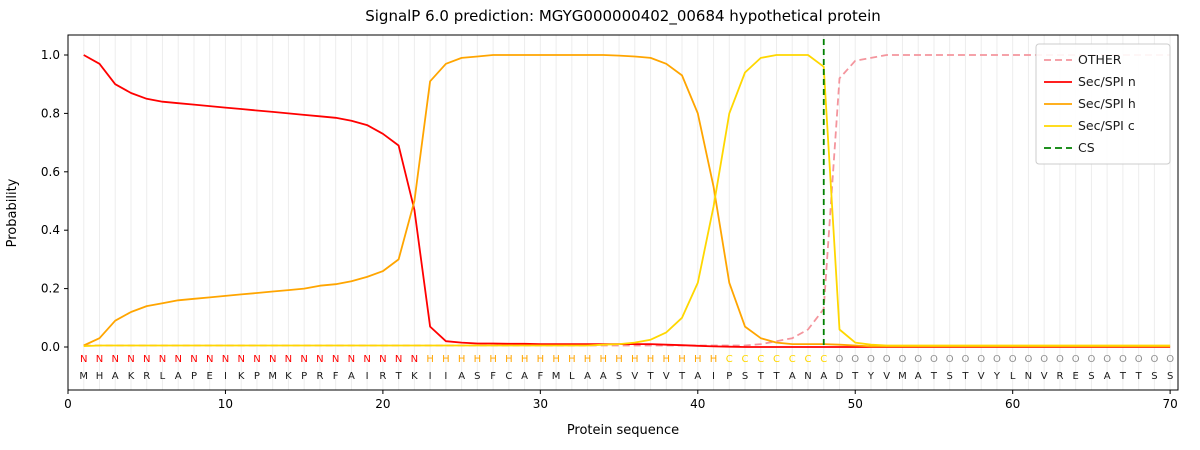 This screenshot has height=450, width=1200. I want to click on legend-box, so click(1103, 104).